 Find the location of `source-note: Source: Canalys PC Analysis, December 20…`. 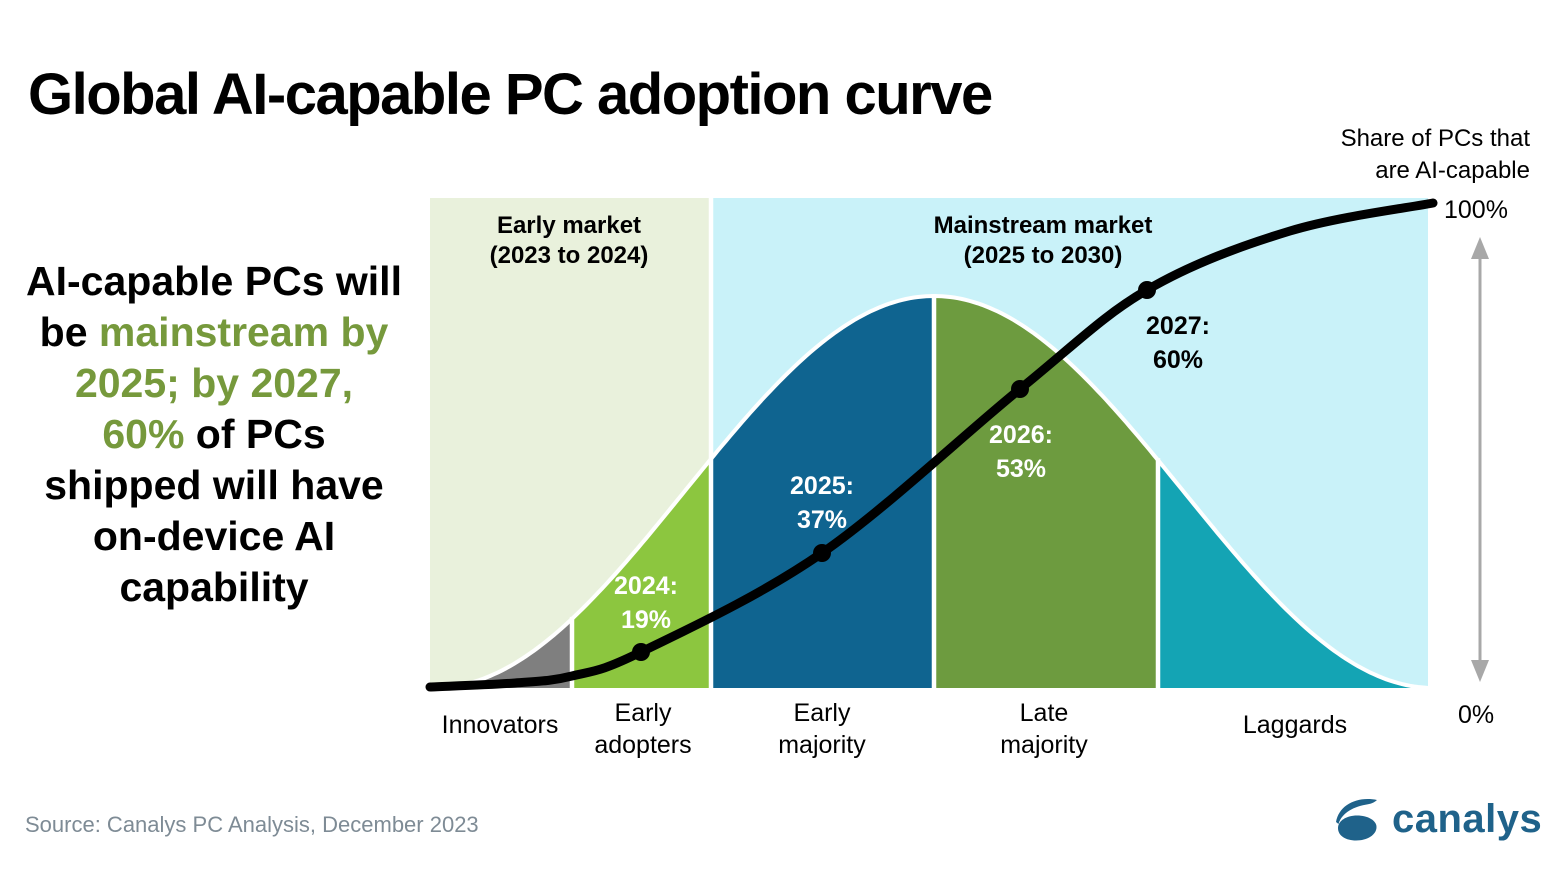

source-note: Source: Canalys PC Analysis, December 20… is located at coordinates (252, 824).